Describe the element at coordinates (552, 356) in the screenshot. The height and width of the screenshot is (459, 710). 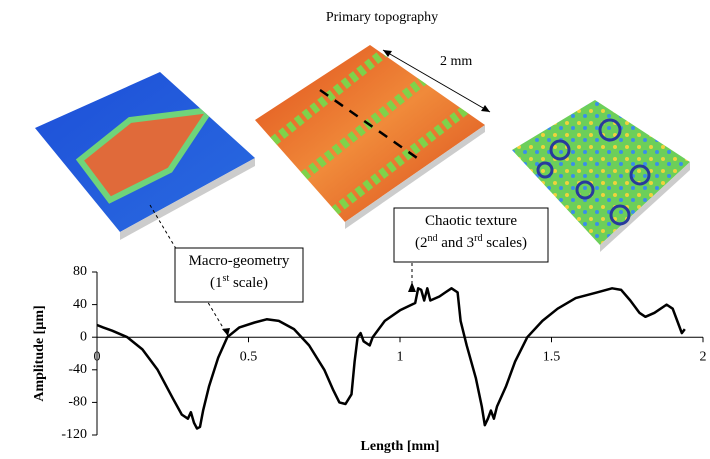
I see `x-tick-label: 1.5` at that location.